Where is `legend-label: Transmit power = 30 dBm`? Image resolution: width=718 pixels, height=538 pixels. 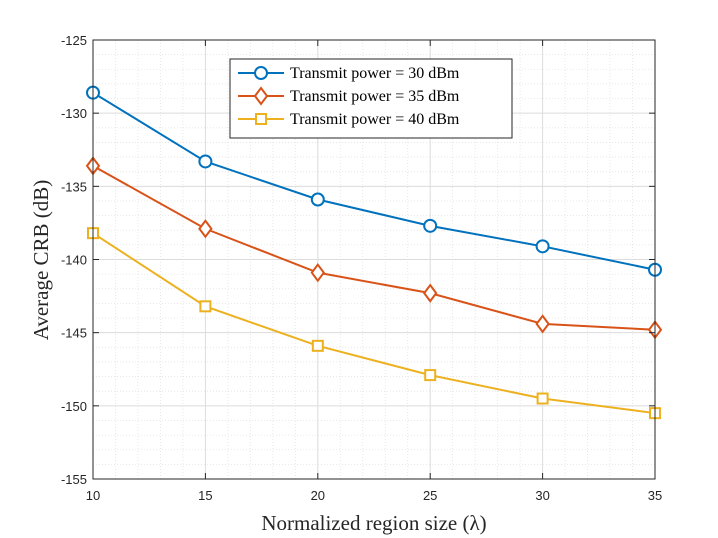 legend-label: Transmit power = 30 dBm is located at coordinates (375, 73).